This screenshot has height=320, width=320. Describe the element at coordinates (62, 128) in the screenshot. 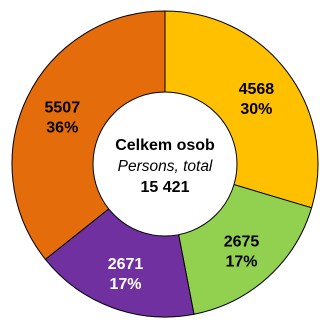

I see `slice-percent-label: 36%` at that location.